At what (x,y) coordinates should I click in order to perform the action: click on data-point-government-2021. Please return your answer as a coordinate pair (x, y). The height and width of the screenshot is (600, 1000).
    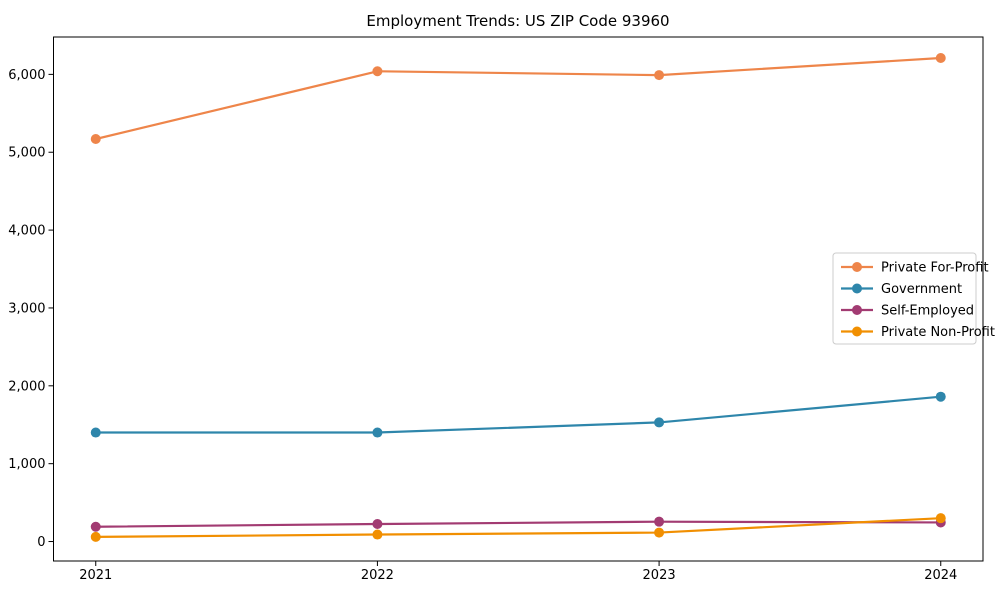
    Looking at the image, I should click on (95, 432).